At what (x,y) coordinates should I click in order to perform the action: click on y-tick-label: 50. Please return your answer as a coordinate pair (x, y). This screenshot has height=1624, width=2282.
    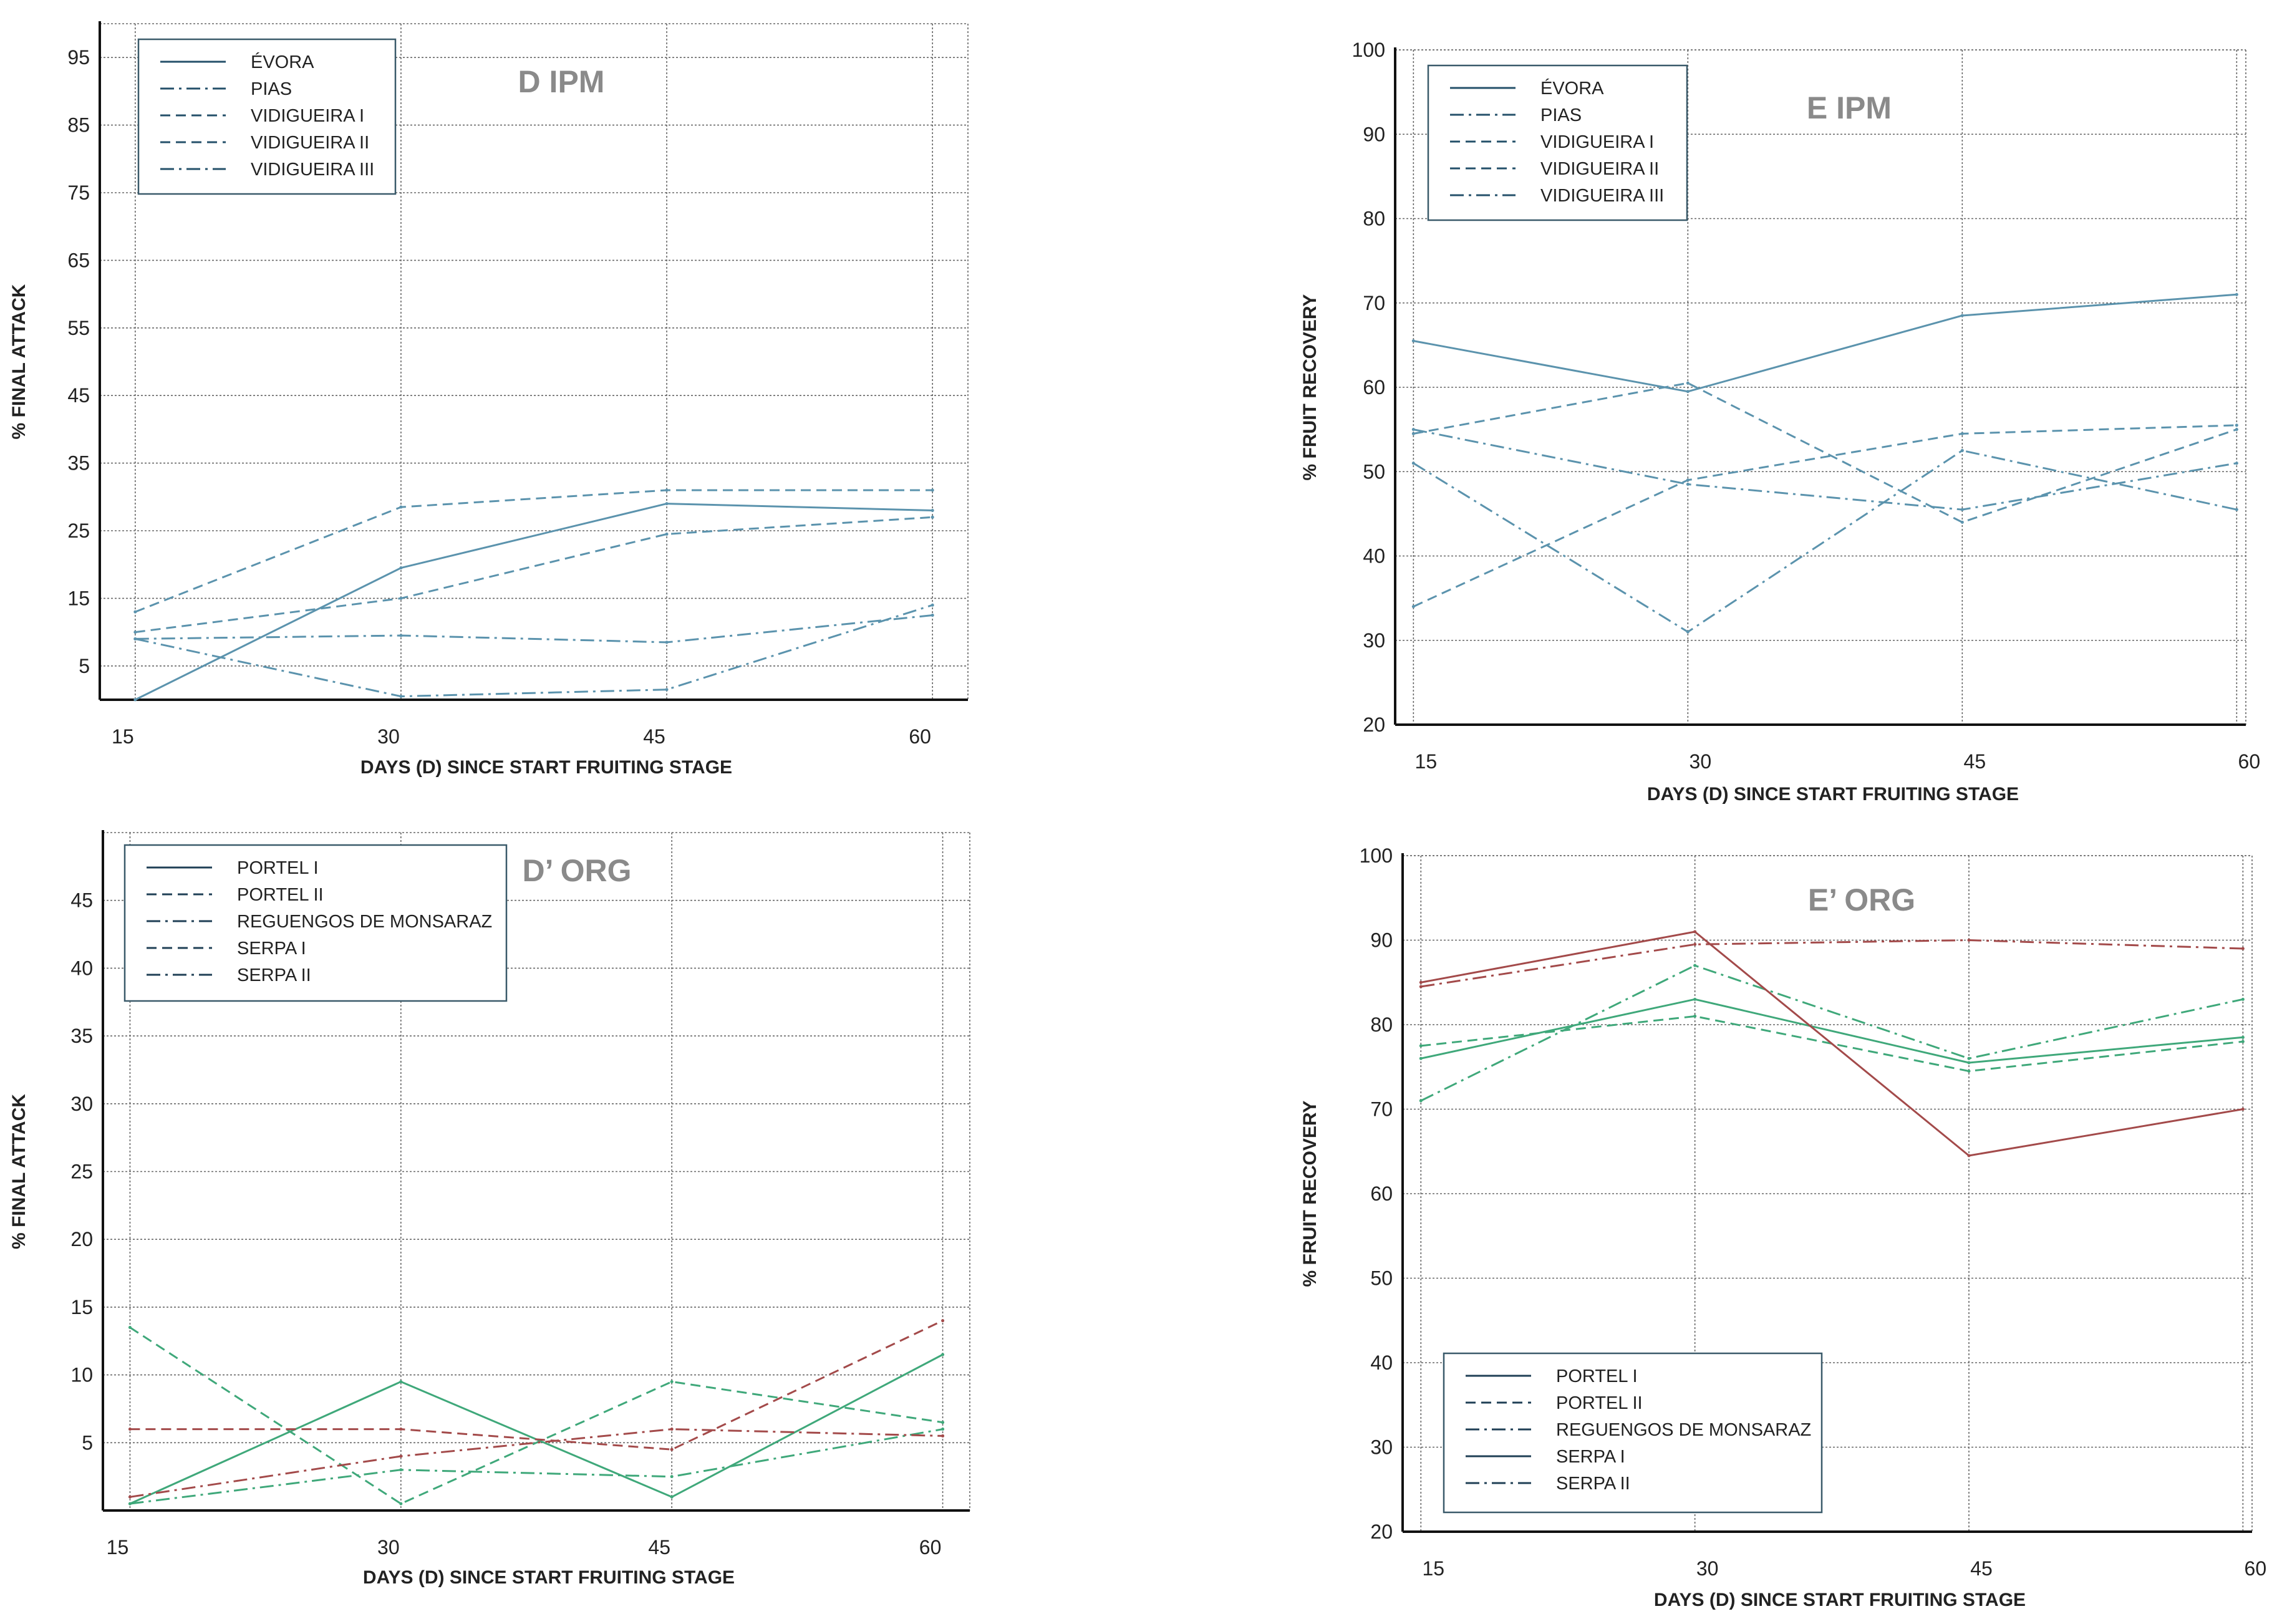
    Looking at the image, I should click on (1374, 471).